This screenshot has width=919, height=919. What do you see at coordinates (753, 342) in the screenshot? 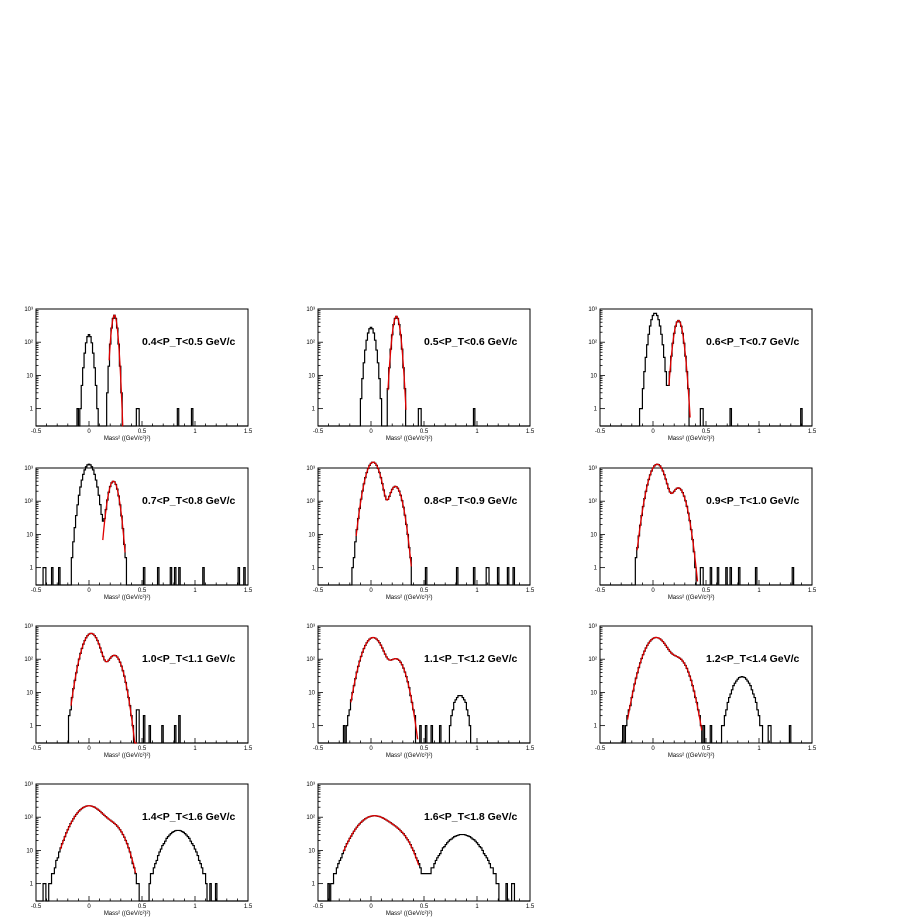
I see `panel-title: 0.6<P_T<0.7 GeV/c` at bounding box center [753, 342].